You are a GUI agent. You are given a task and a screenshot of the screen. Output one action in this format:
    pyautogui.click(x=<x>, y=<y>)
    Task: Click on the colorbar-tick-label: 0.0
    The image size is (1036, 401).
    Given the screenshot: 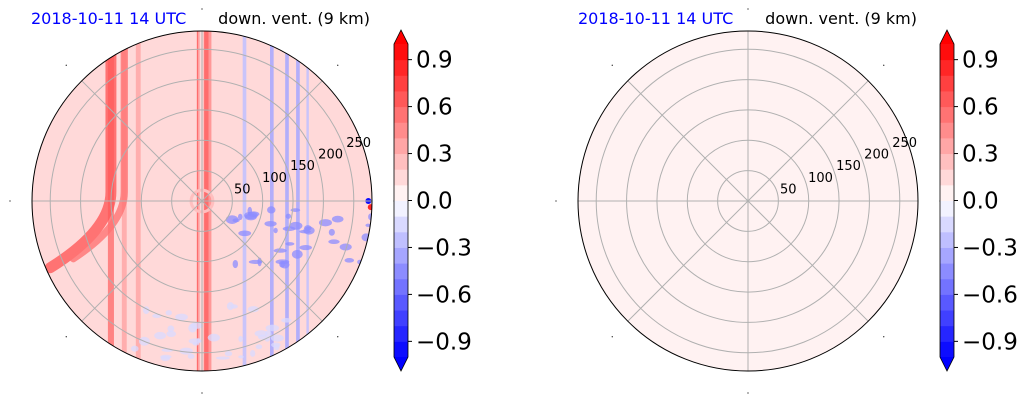 What is the action you would take?
    pyautogui.click(x=980, y=202)
    